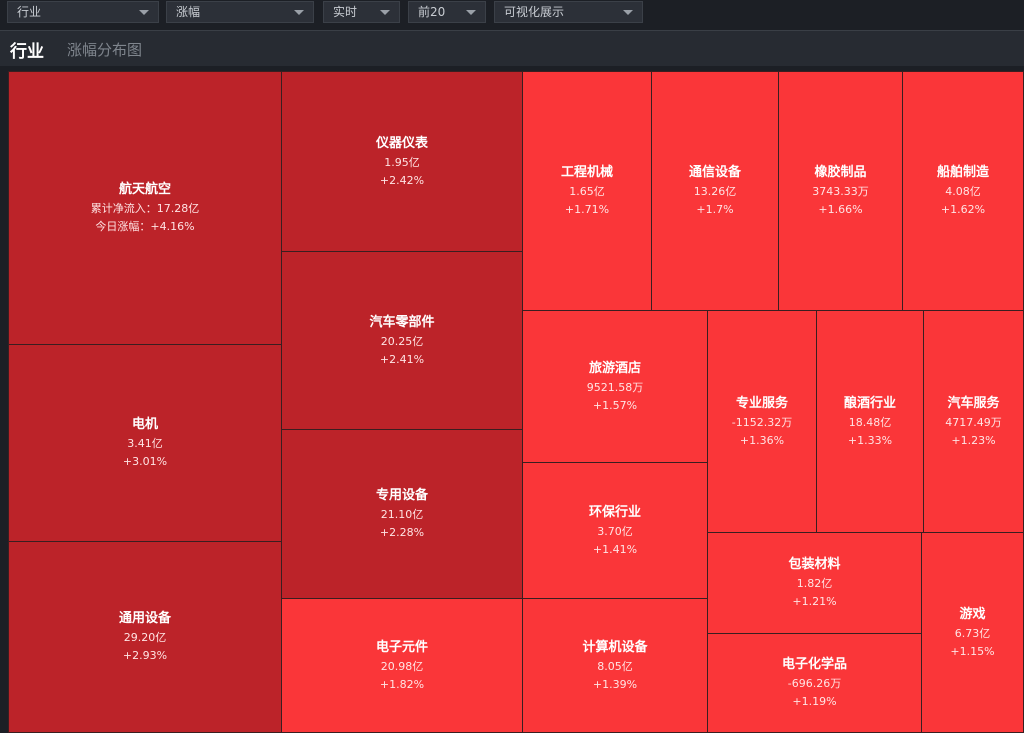 Image resolution: width=1024 pixels, height=733 pixels. What do you see at coordinates (402, 684) in the screenshot?
I see `tile-change: +1.82%` at bounding box center [402, 684].